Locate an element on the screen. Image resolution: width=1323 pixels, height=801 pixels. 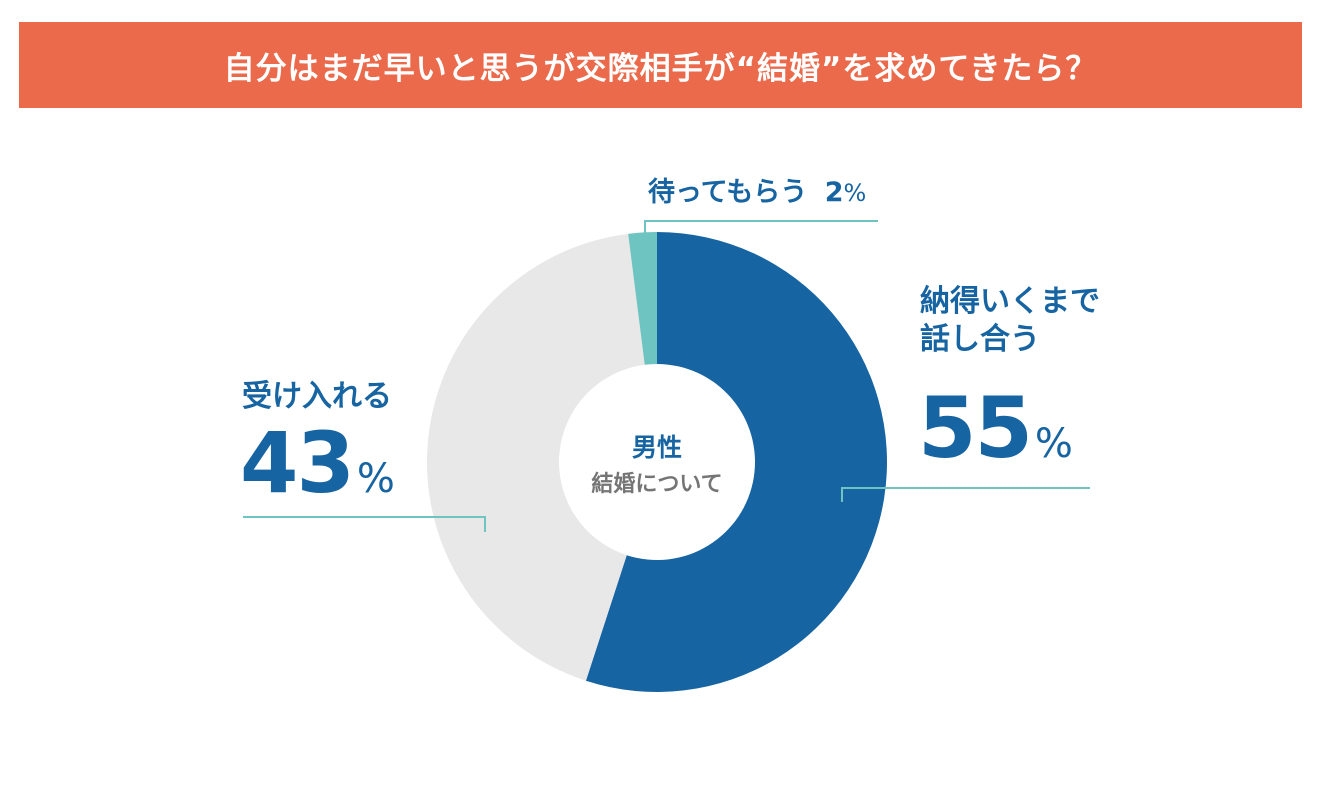
leader-wait is located at coordinates (761, 233).